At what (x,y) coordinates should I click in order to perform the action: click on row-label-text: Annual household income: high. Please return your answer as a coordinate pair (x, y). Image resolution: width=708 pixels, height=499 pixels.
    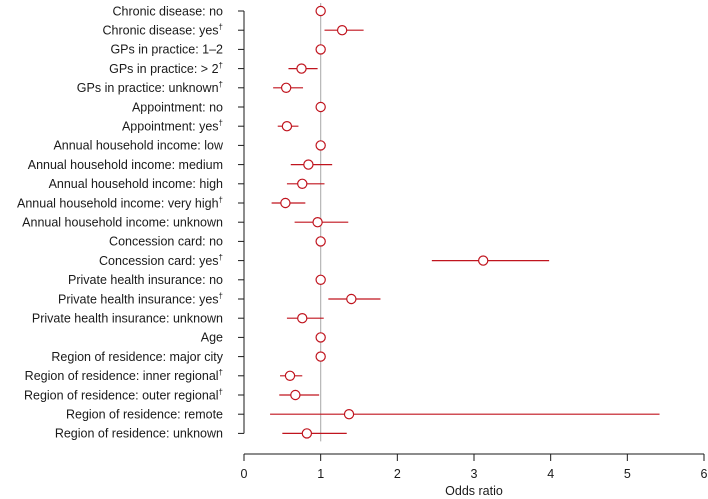
    Looking at the image, I should click on (136, 184).